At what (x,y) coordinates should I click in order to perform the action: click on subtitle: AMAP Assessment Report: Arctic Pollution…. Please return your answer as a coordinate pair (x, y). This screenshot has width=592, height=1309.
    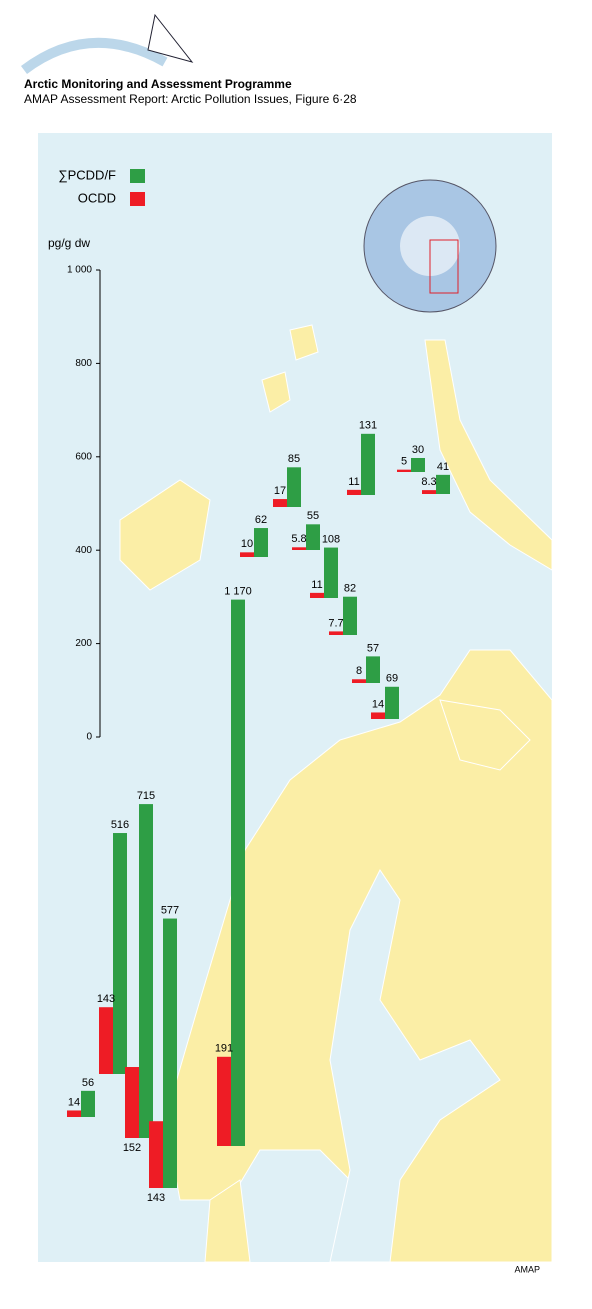
    Looking at the image, I should click on (190, 99).